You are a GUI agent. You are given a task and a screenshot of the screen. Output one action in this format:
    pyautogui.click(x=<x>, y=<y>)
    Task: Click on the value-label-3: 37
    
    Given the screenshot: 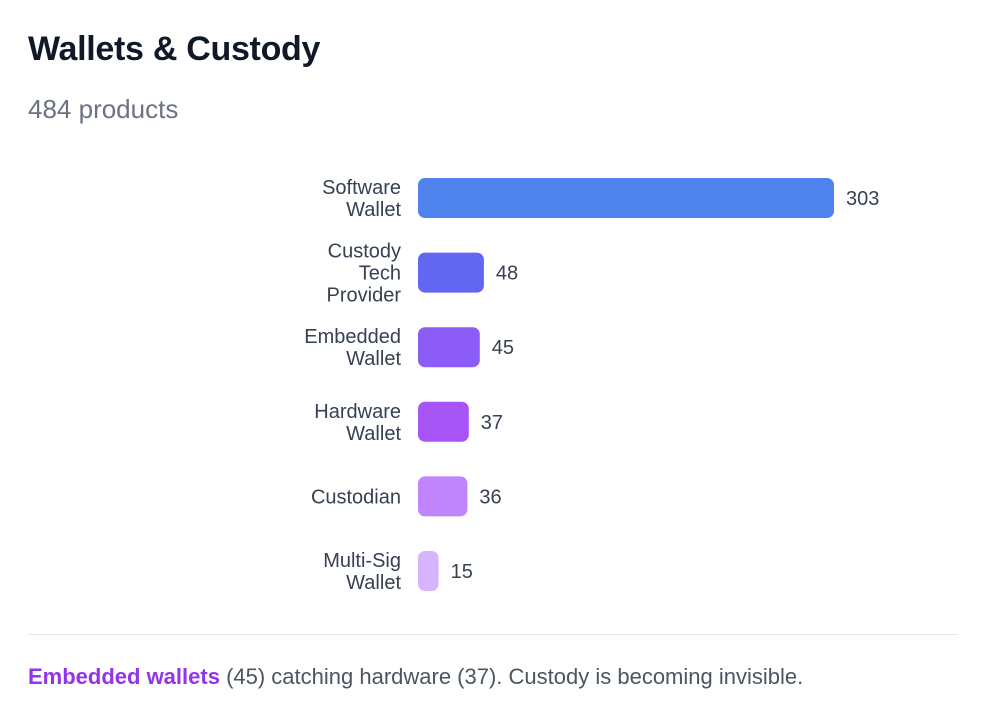 What is the action you would take?
    pyautogui.click(x=492, y=423)
    